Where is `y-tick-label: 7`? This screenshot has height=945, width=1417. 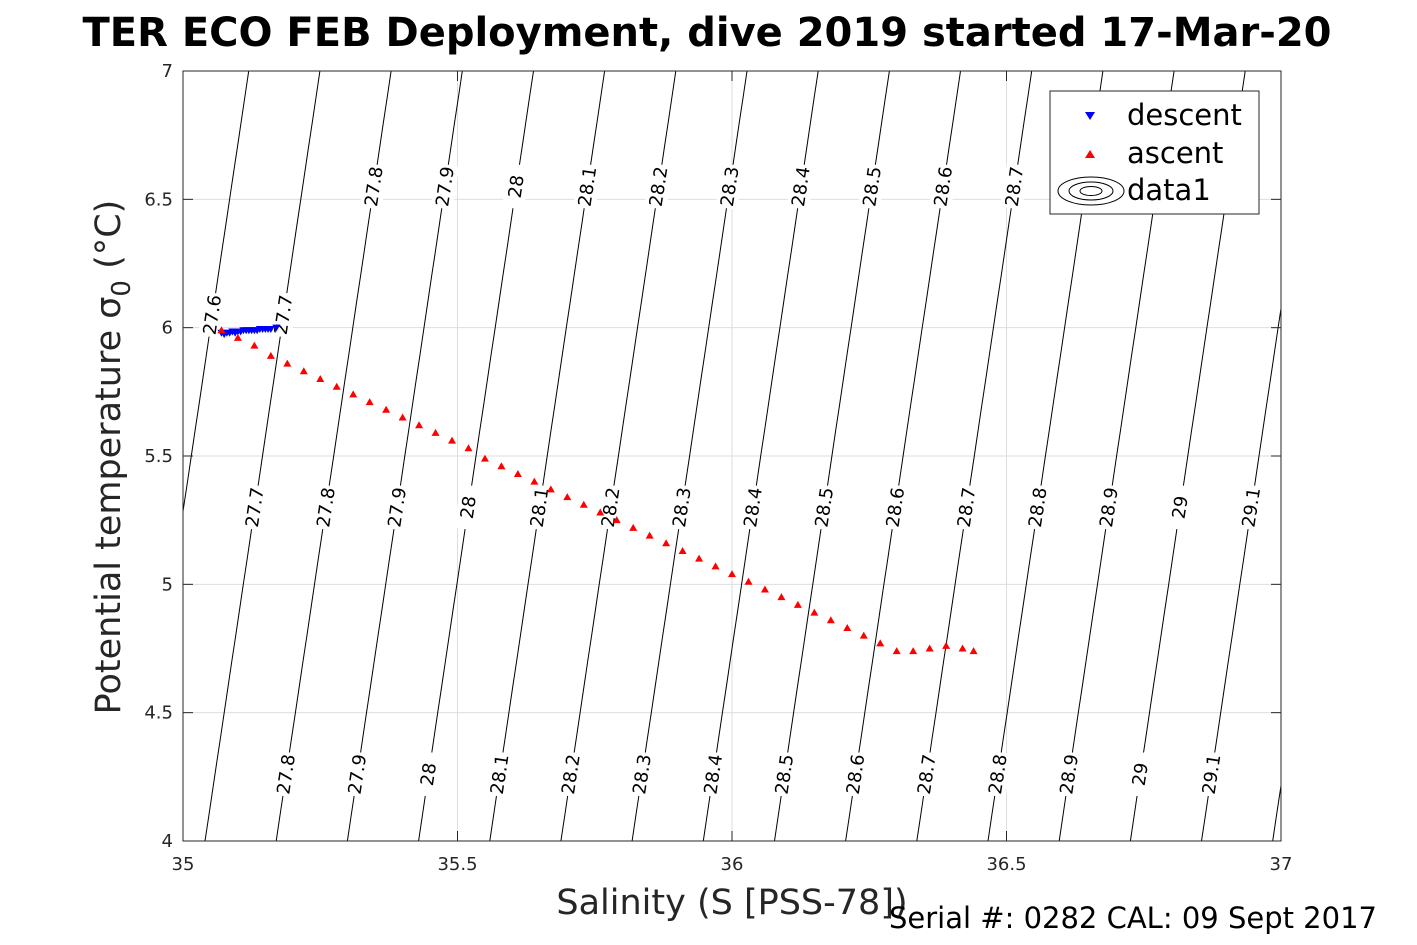
y-tick-label: 7 is located at coordinates (167, 71).